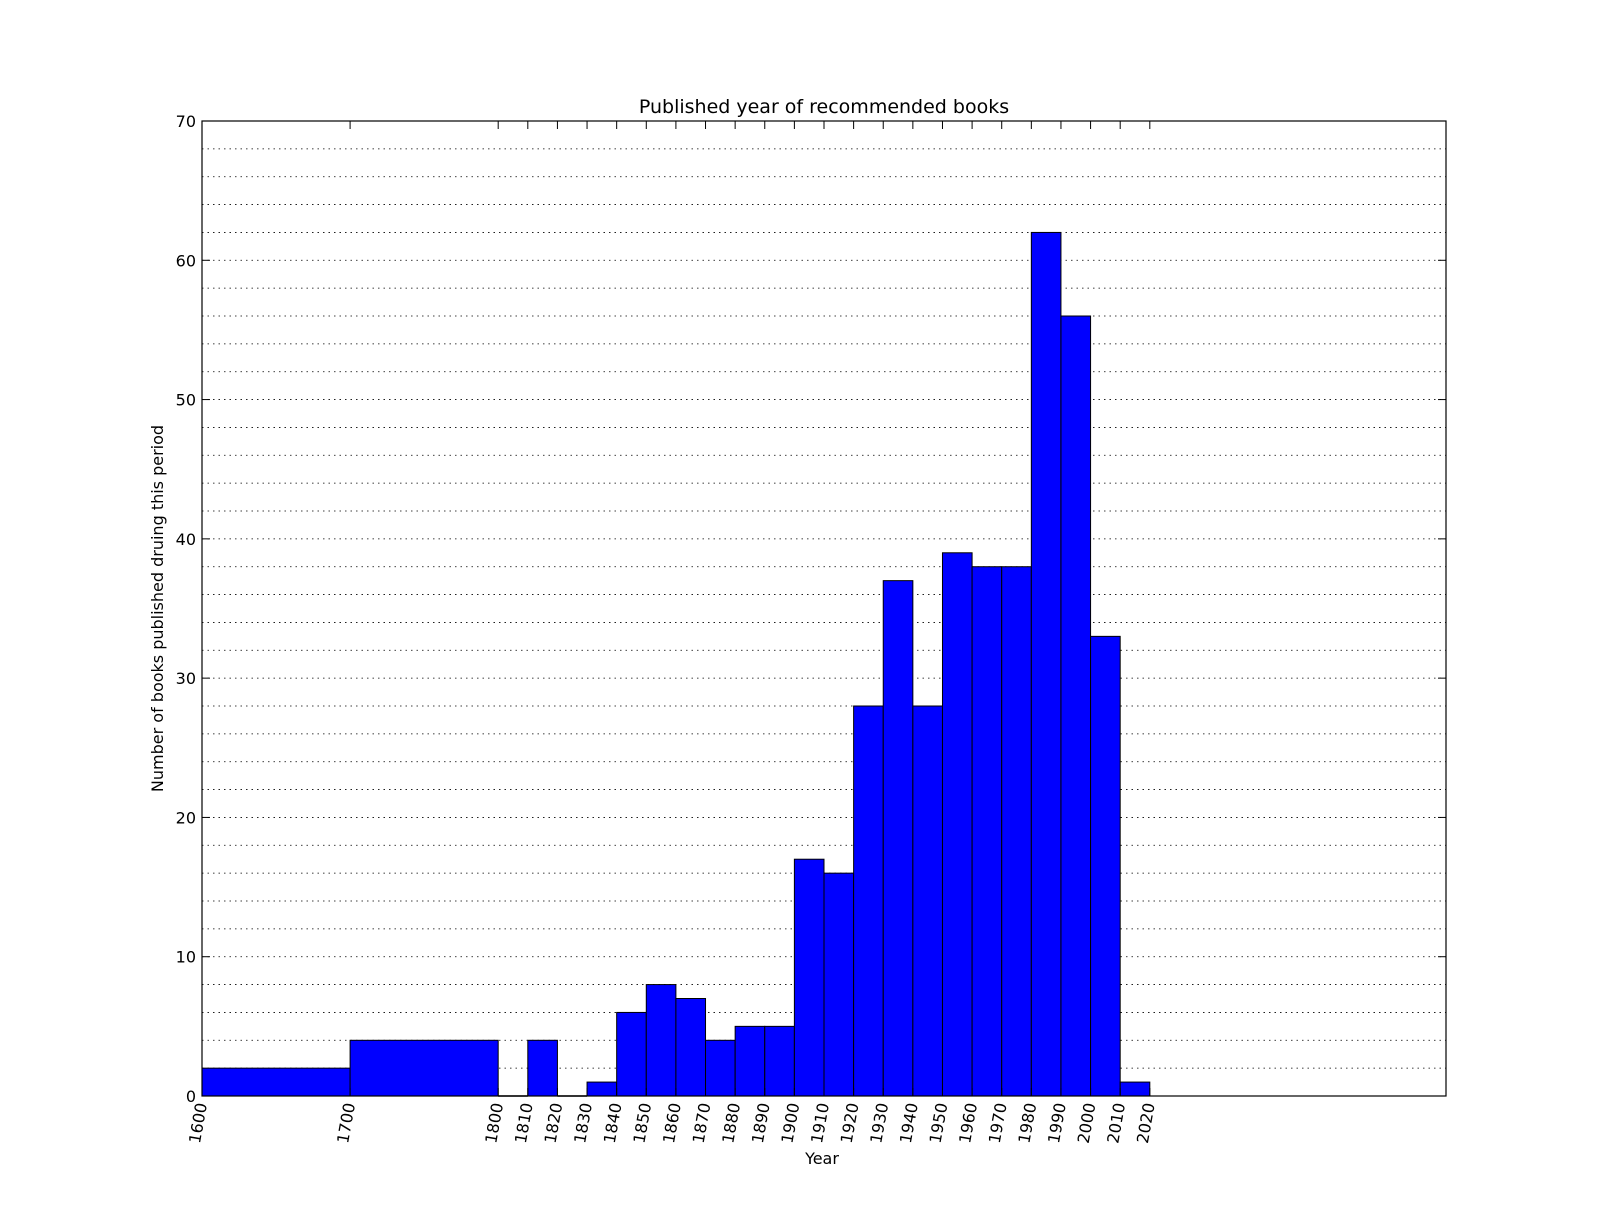  Describe the element at coordinates (731, 1122) in the screenshot. I see `x-tick-label: 1880` at that location.